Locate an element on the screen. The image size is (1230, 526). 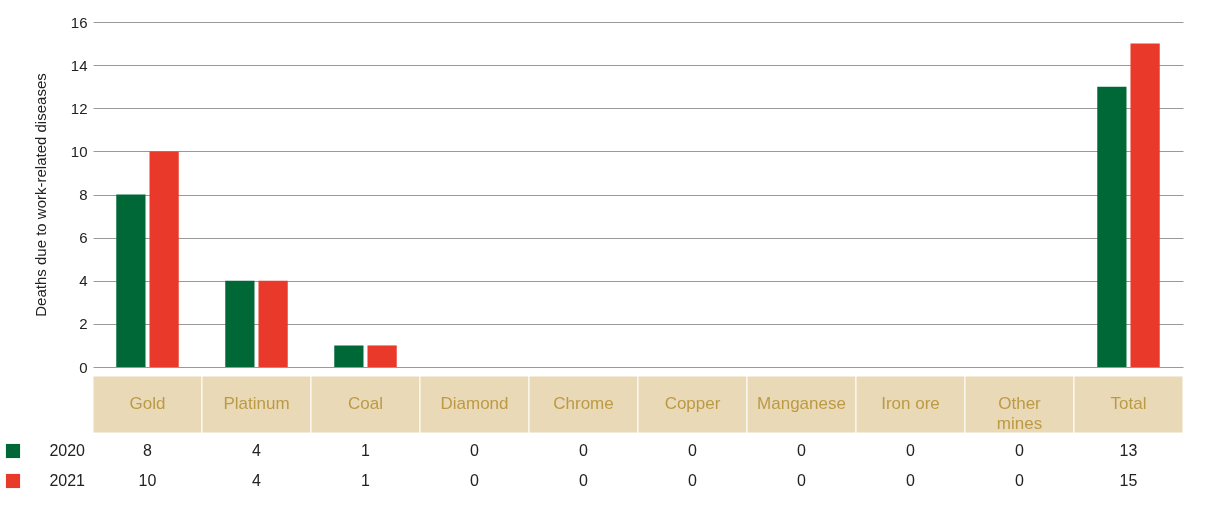
x-tick-label: Other mines is located at coordinates (1019, 413).